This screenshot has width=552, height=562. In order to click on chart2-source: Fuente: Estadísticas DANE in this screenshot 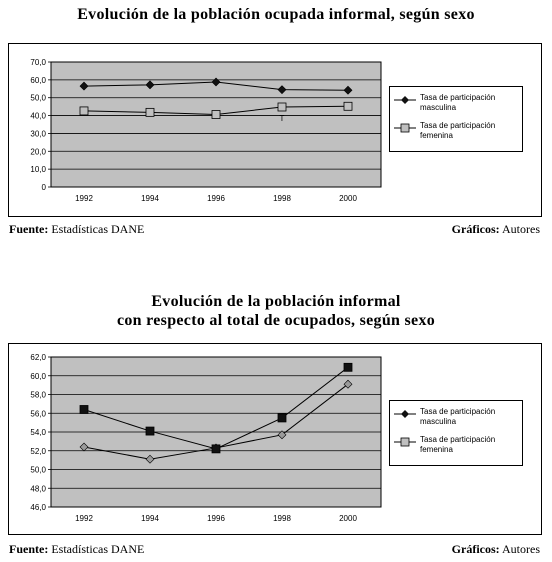, I will do `click(76, 549)`.